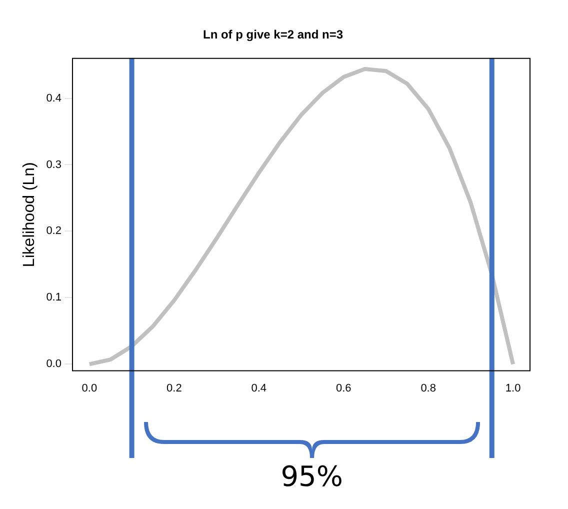 The width and height of the screenshot is (568, 509). What do you see at coordinates (54, 164) in the screenshot?
I see `y-tick-label: 0.3` at bounding box center [54, 164].